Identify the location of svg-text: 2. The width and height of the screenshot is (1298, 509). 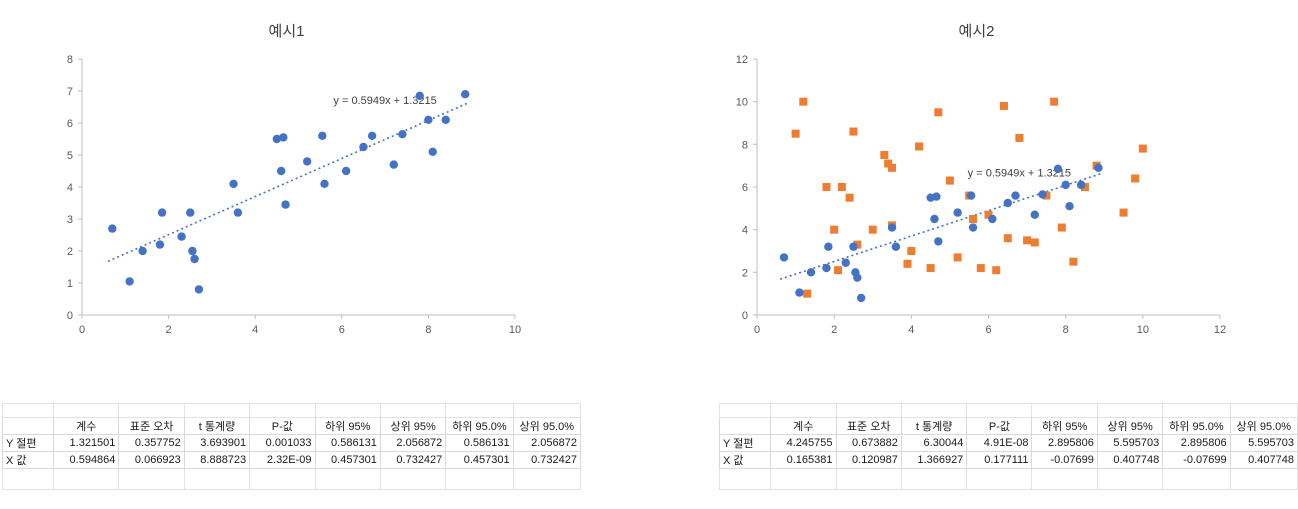
(834, 330).